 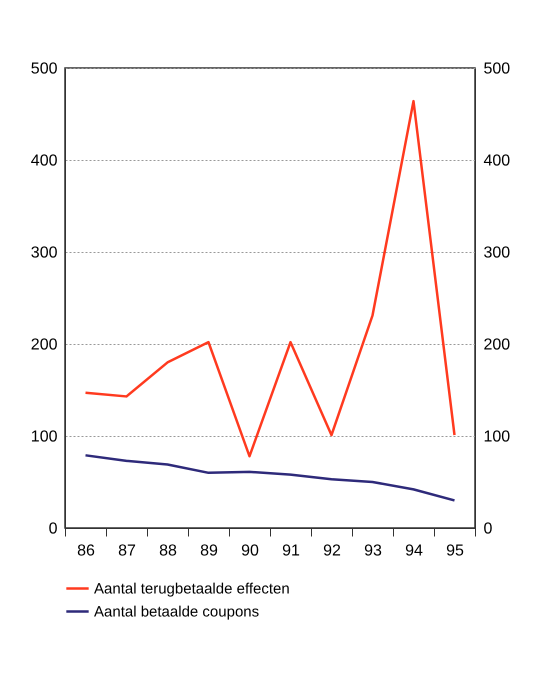 What do you see at coordinates (177, 612) in the screenshot?
I see `legend-label: Aantal betaalde coupons` at bounding box center [177, 612].